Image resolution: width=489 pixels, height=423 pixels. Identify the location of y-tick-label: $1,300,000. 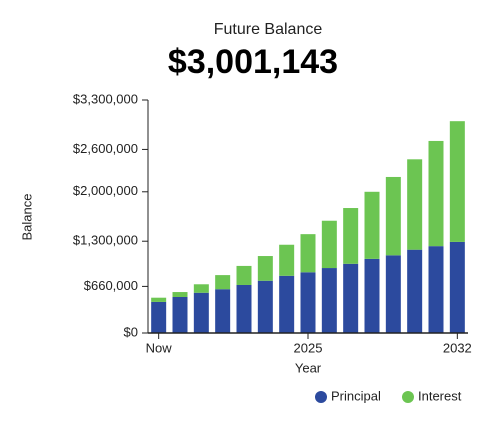
(105, 240).